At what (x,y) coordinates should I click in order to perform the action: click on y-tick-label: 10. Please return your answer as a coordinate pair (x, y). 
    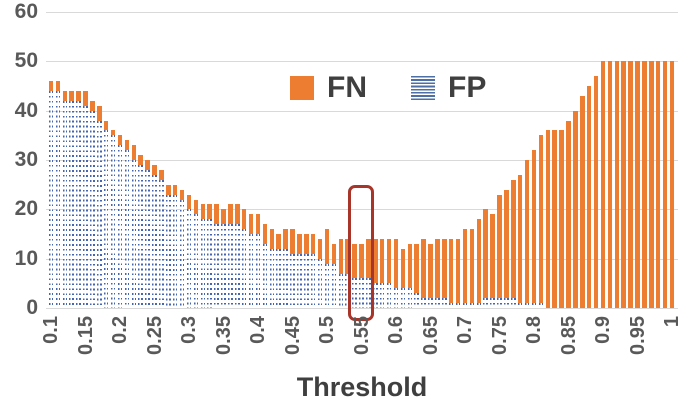
    Looking at the image, I should click on (26, 258).